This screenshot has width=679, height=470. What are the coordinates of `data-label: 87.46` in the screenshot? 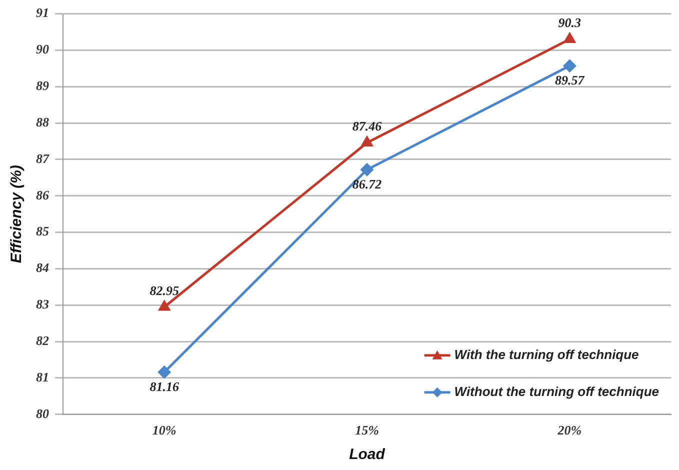 It's located at (367, 126).